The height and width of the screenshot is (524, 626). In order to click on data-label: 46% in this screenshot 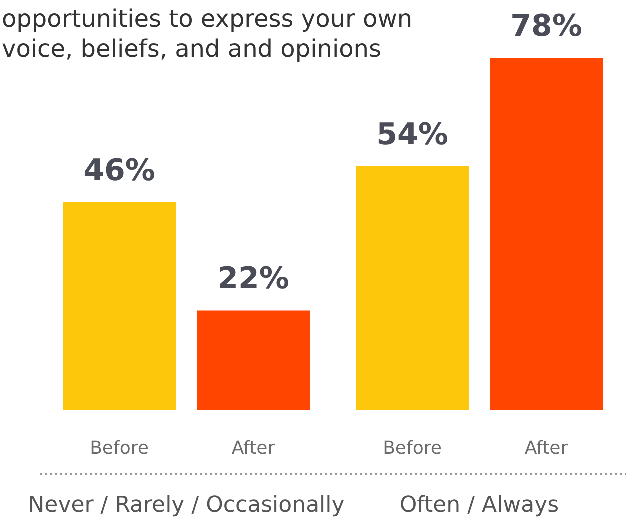, I will do `click(120, 170)`.